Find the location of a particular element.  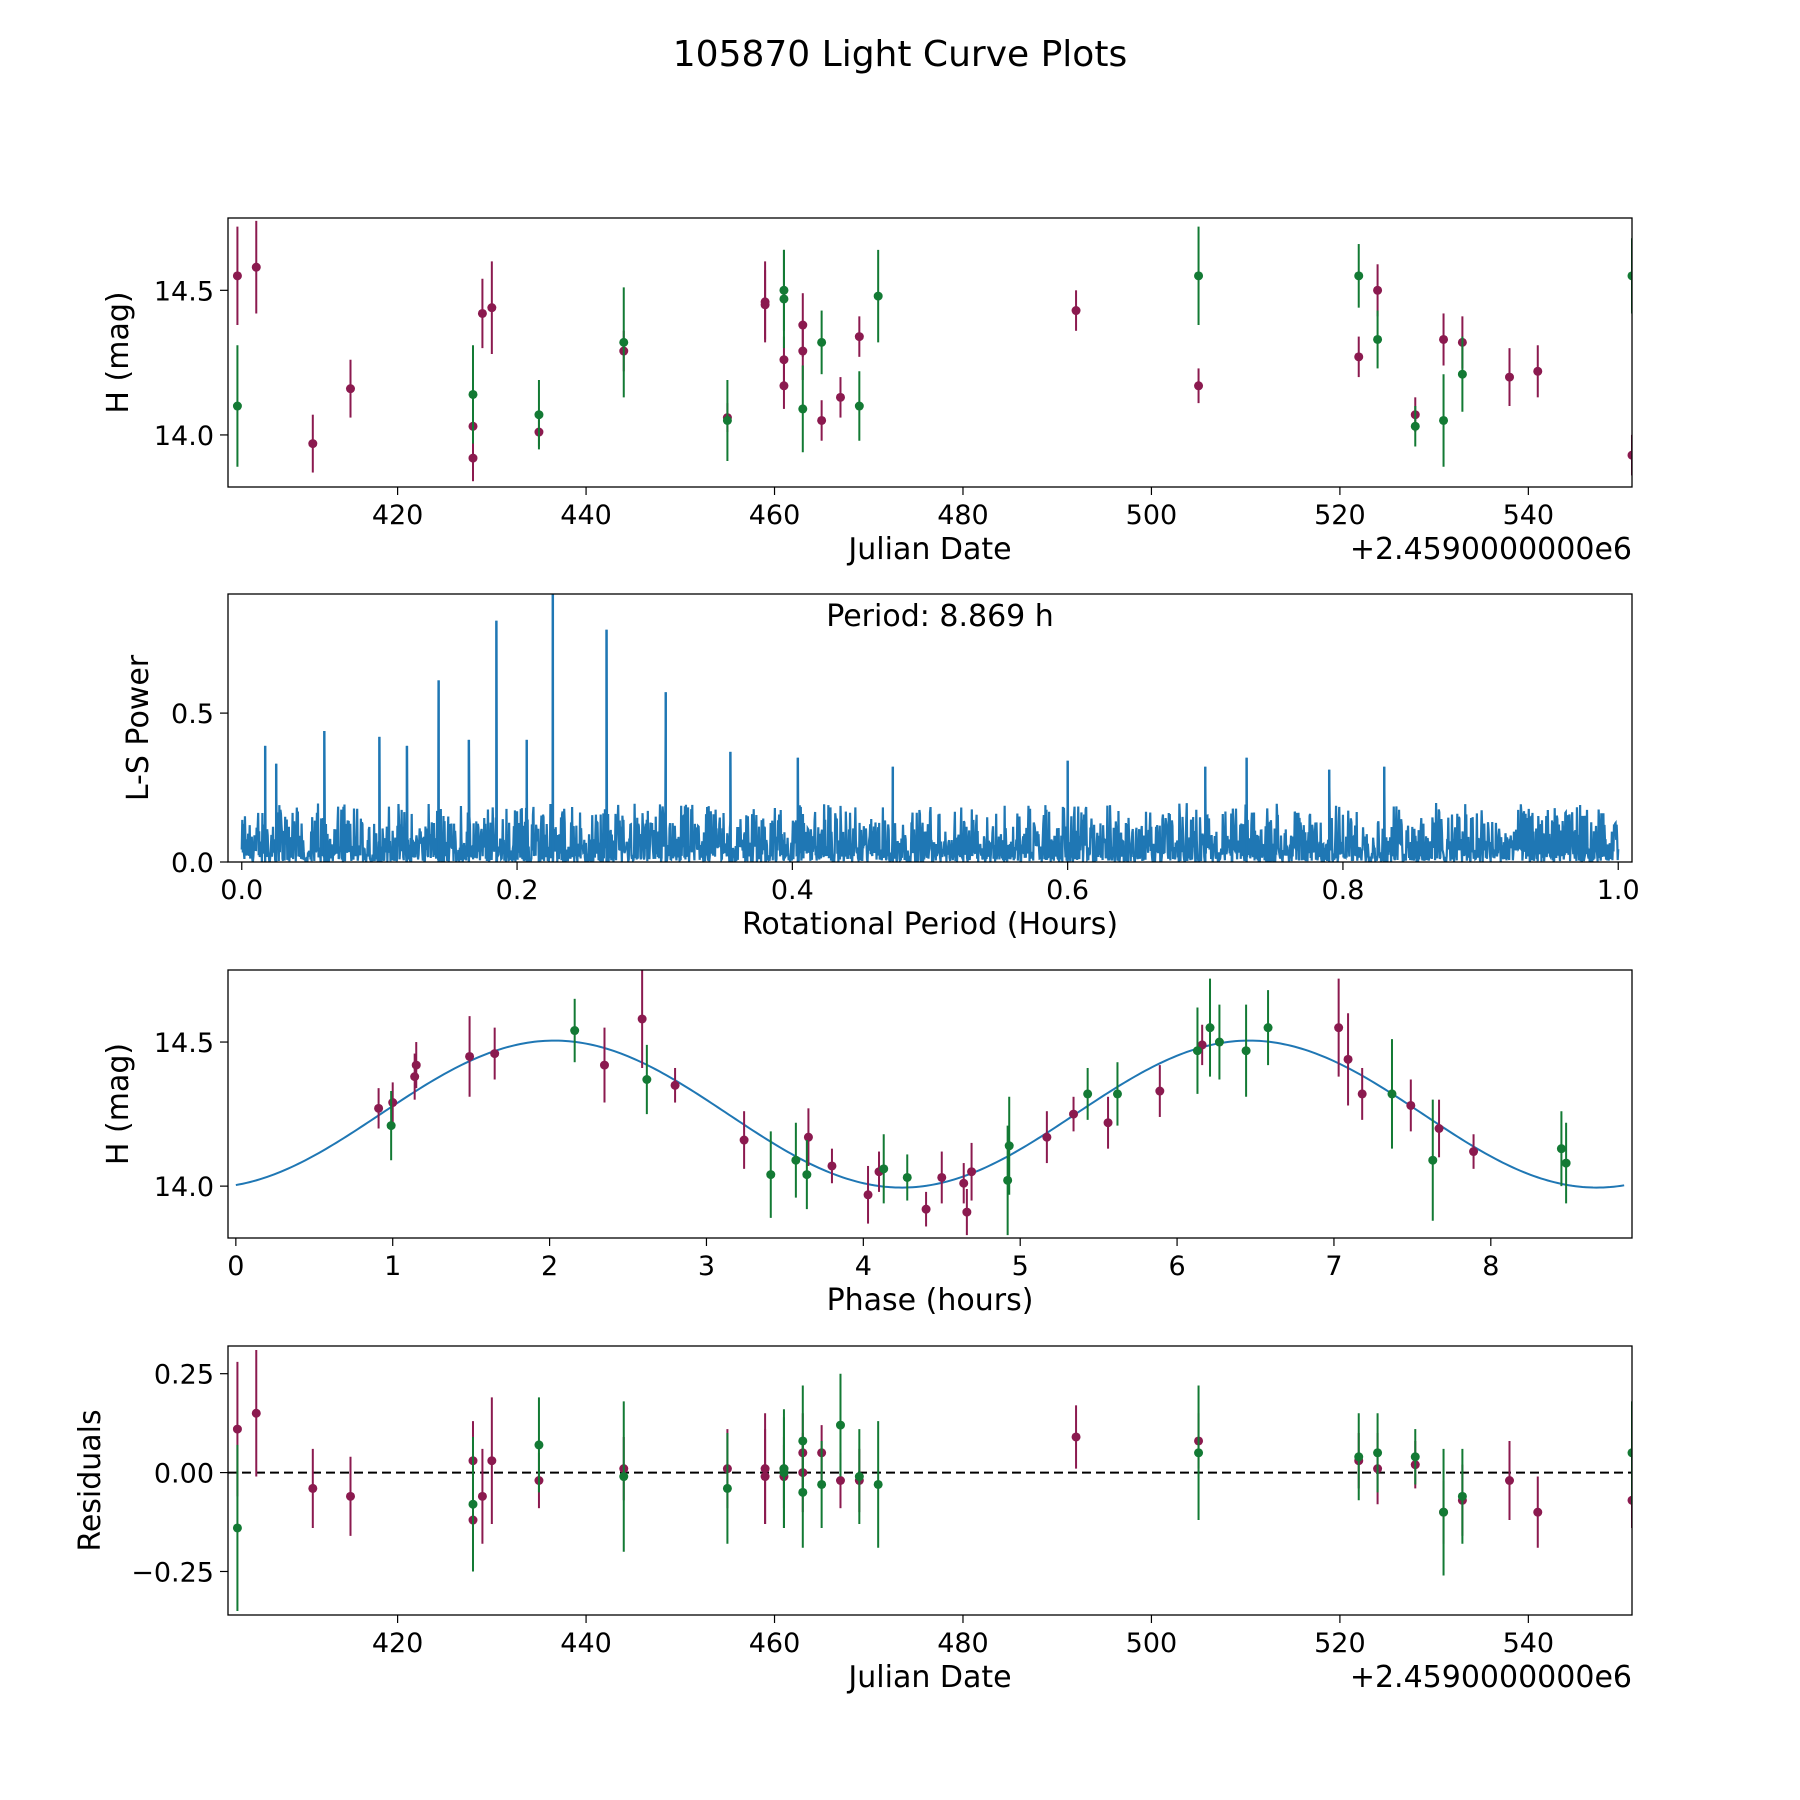

period-annotation: Period: 8.869 h is located at coordinates (940, 616).